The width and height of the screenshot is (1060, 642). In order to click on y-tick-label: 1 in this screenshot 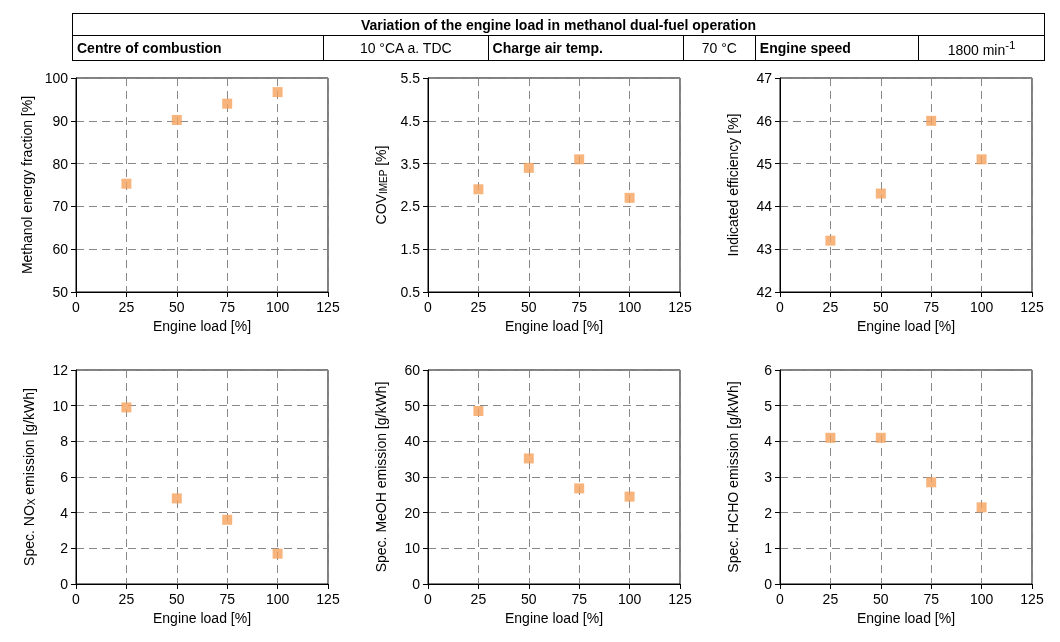, I will do `click(768, 548)`.